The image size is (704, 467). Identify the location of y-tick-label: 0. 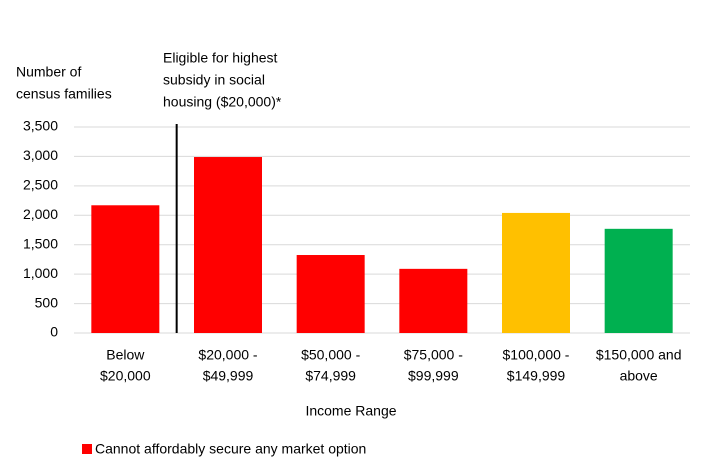
(54, 332).